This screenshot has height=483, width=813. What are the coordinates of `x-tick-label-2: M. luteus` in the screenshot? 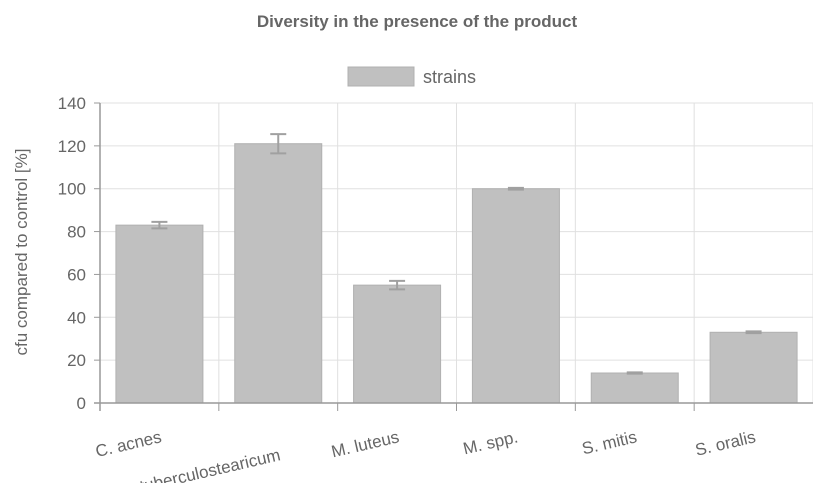 It's located at (364, 444).